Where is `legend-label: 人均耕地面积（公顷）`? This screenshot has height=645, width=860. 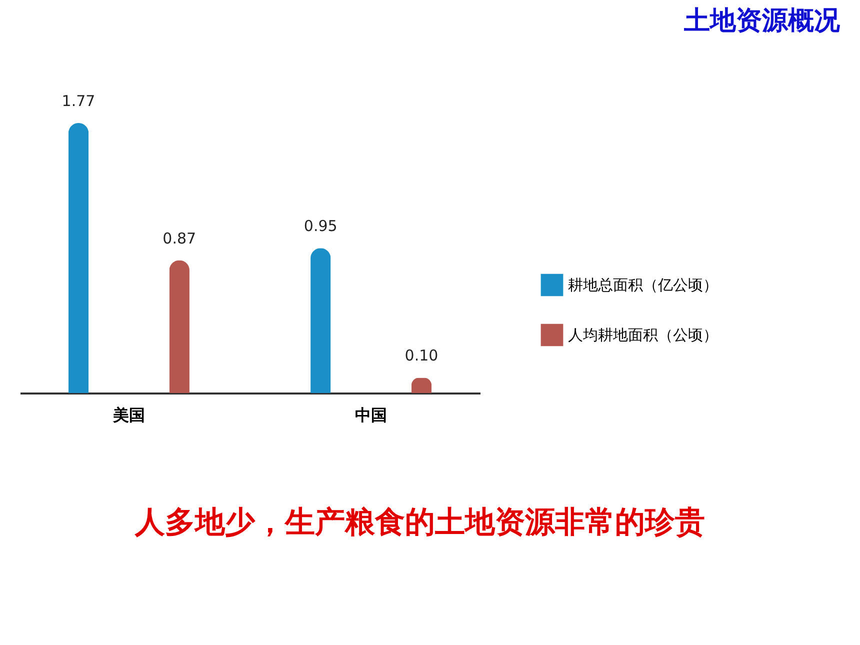
legend-label: 人均耕地面积（公顷） is located at coordinates (643, 335).